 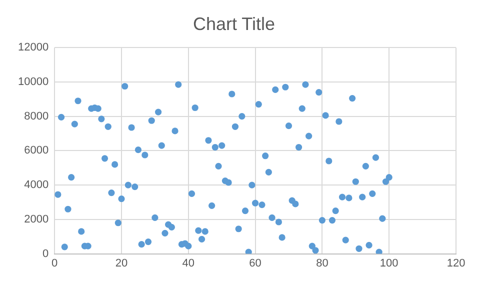 I want to click on x-tick-label: 80, so click(x=322, y=263).